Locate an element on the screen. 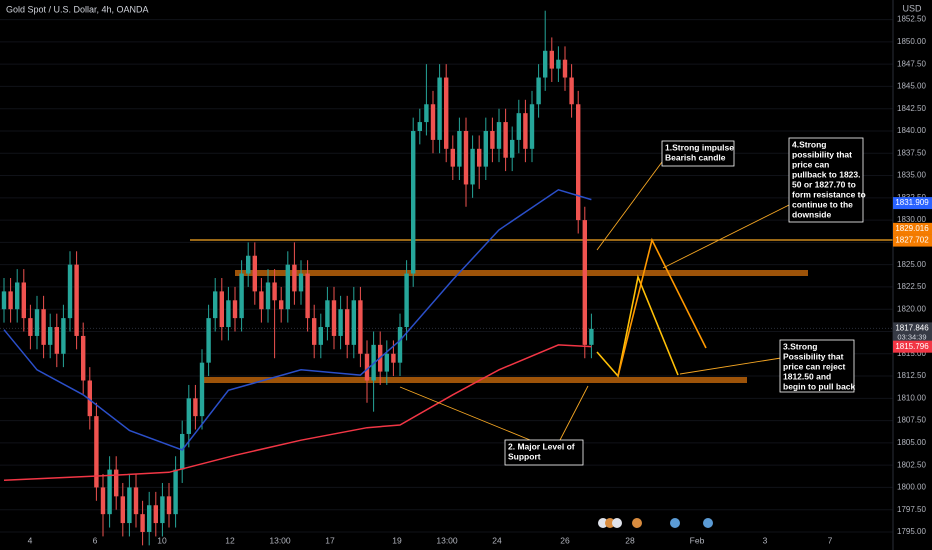  x-tick-label: 17 is located at coordinates (330, 540).